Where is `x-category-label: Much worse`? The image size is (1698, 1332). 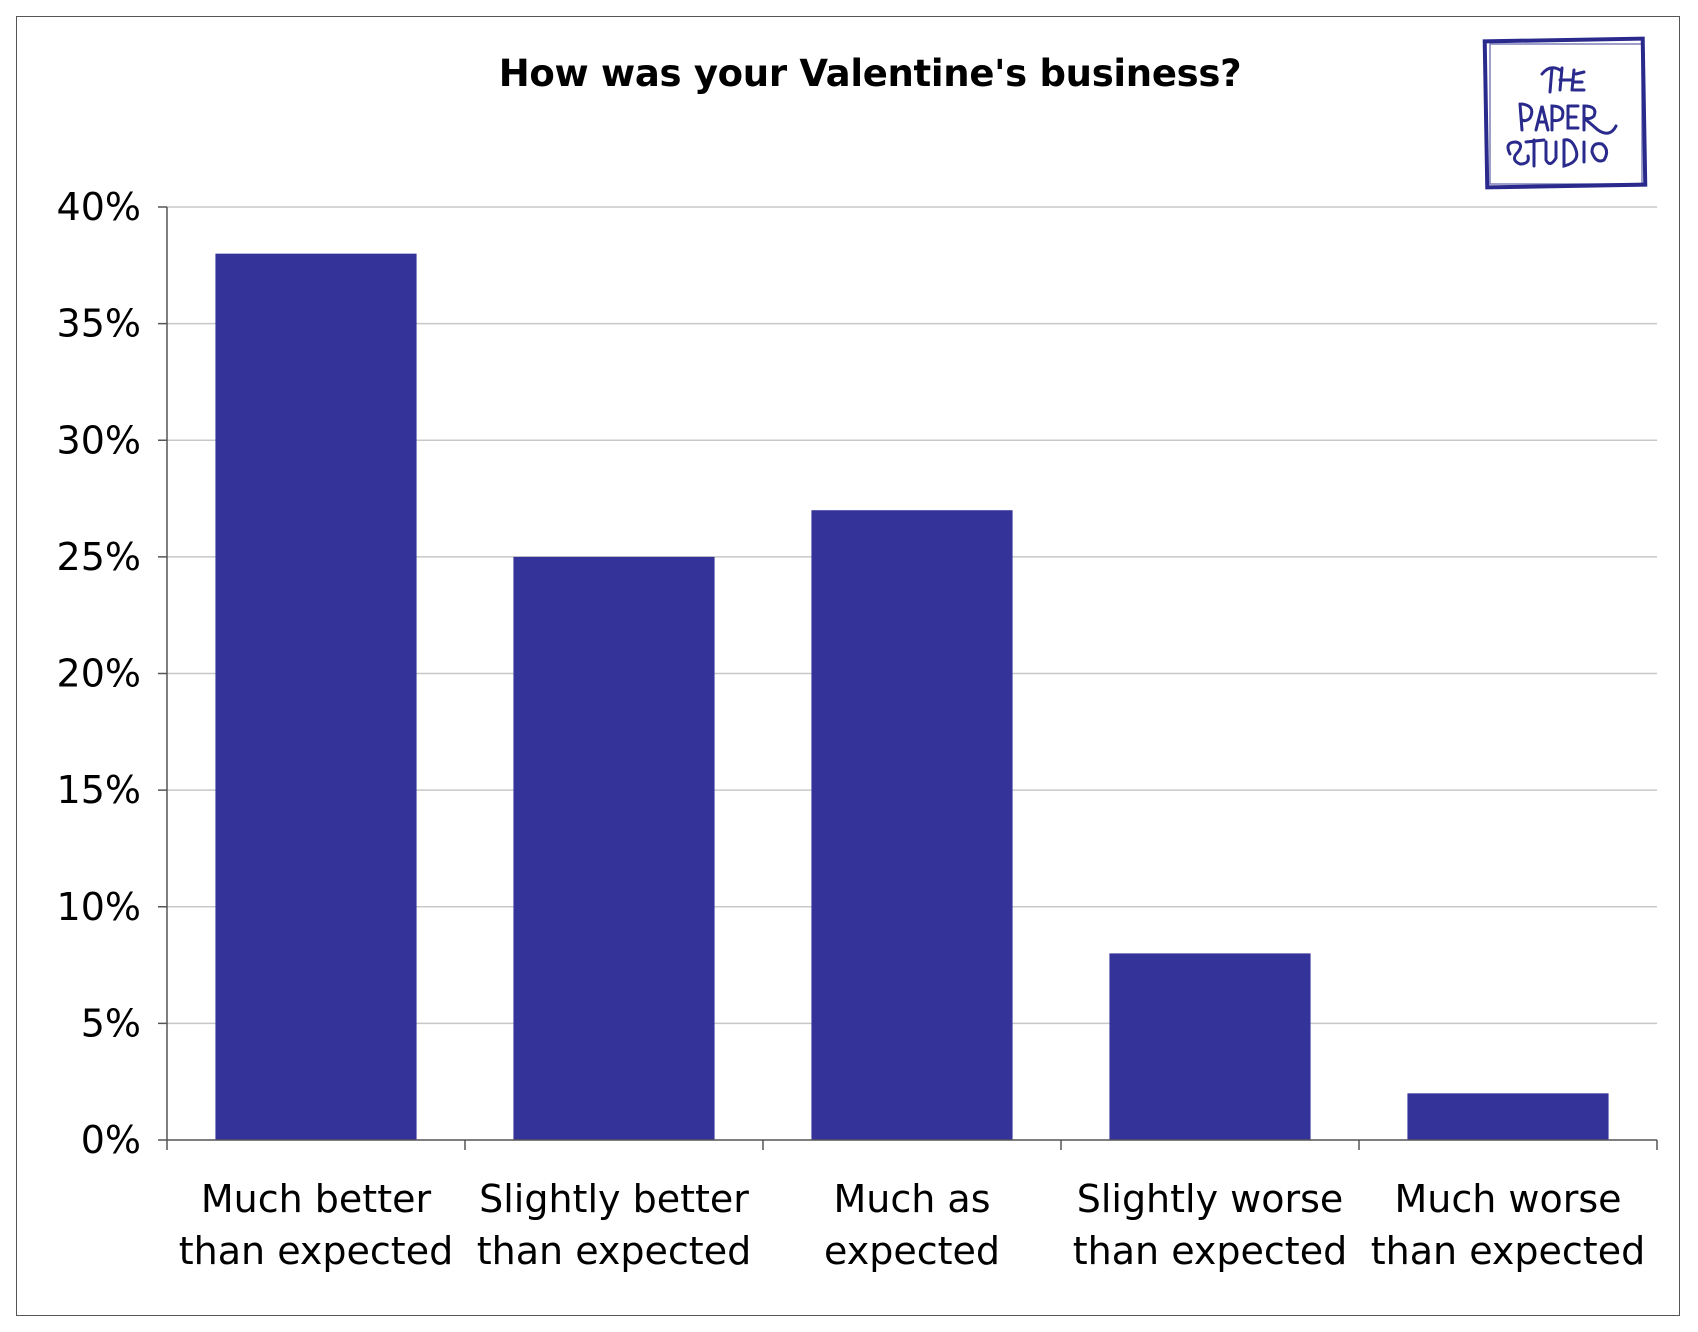
x-category-label: Much worse is located at coordinates (1507, 1199).